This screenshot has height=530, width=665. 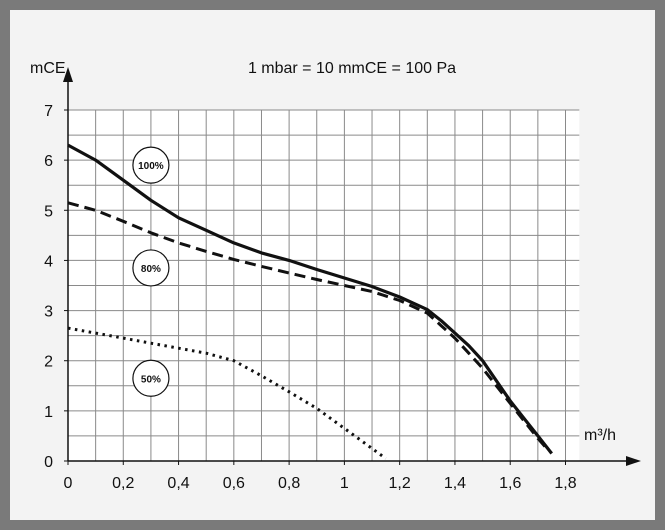 I want to click on series-badge-label: 100%, so click(x=151, y=166).